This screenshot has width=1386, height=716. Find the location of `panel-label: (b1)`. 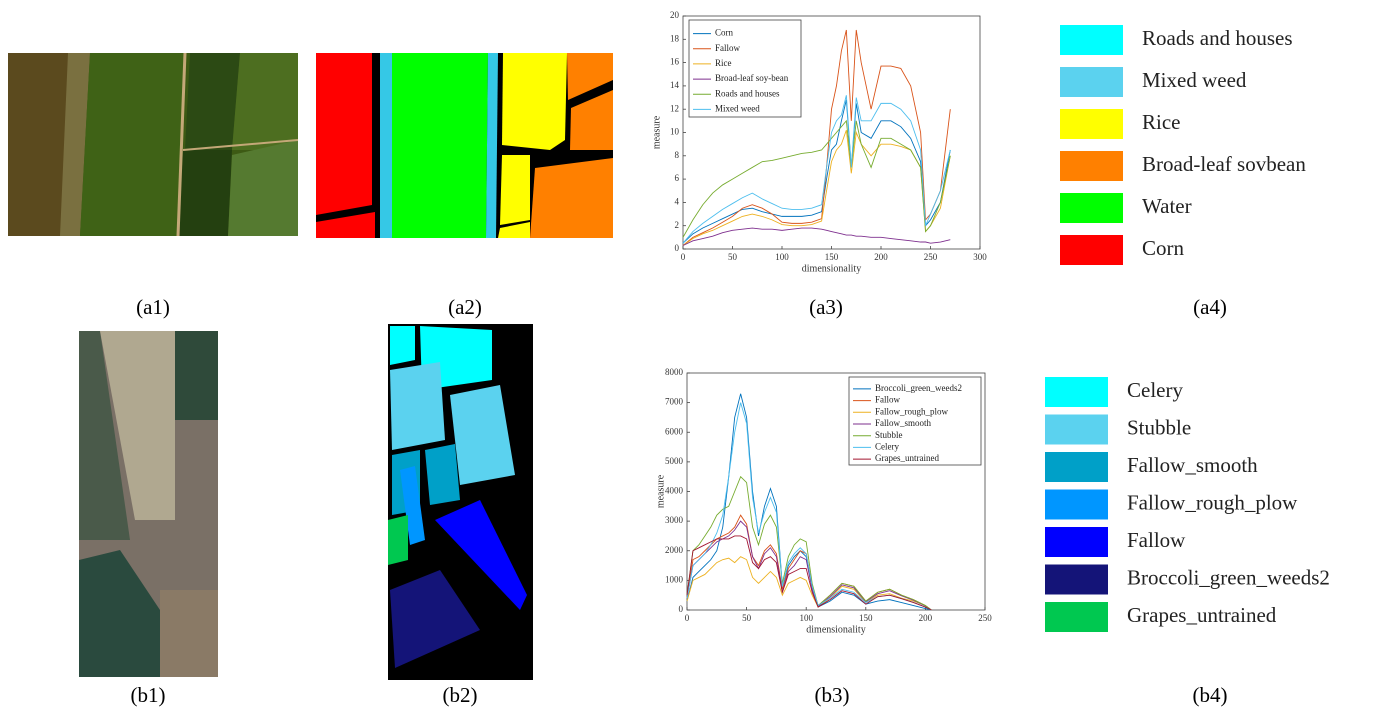

panel-label: (b1) is located at coordinates (148, 695).